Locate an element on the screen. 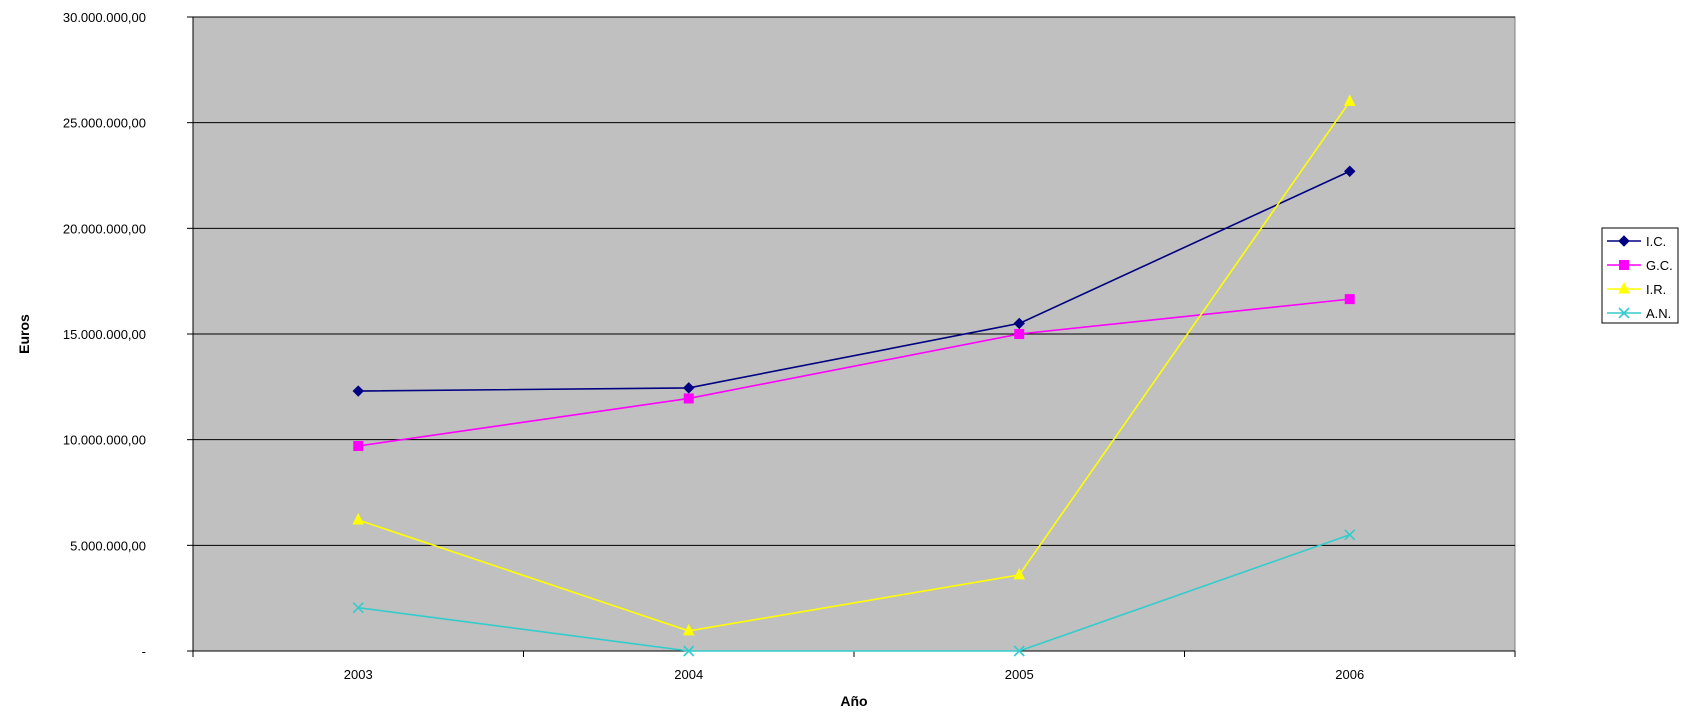 Image resolution: width=1684 pixels, height=719 pixels. x-tick-label: 2004 is located at coordinates (688, 674).